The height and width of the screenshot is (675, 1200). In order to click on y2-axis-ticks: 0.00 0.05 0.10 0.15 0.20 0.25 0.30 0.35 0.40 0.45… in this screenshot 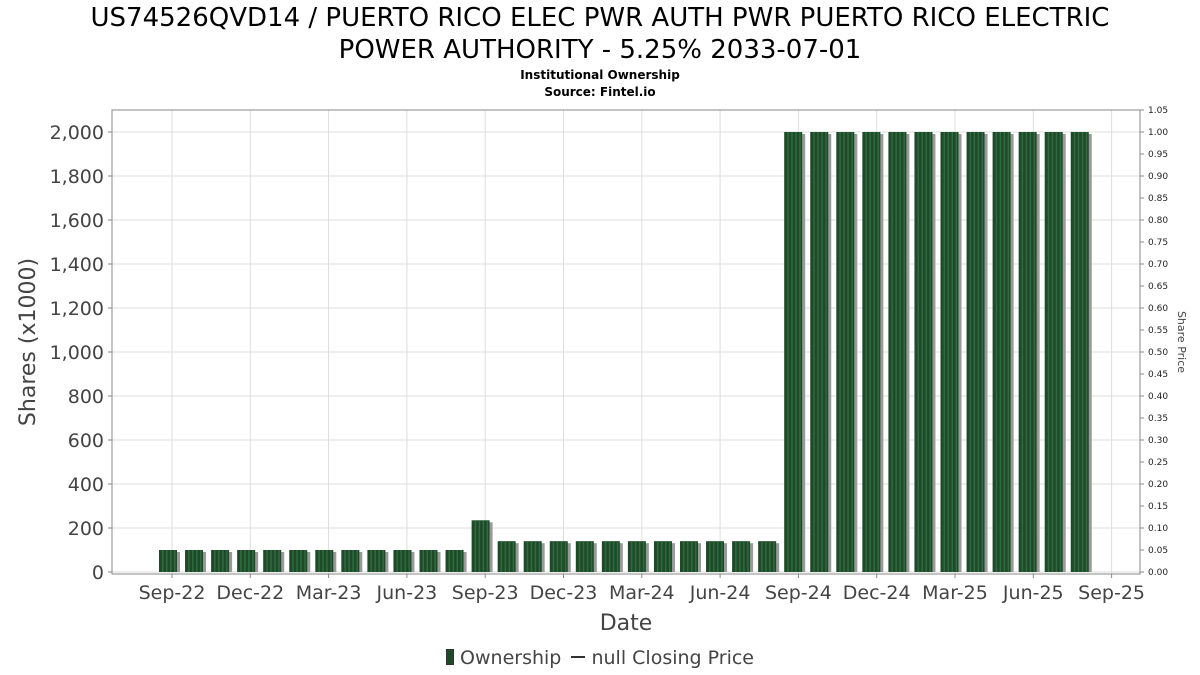, I will do `click(1154, 342)`.